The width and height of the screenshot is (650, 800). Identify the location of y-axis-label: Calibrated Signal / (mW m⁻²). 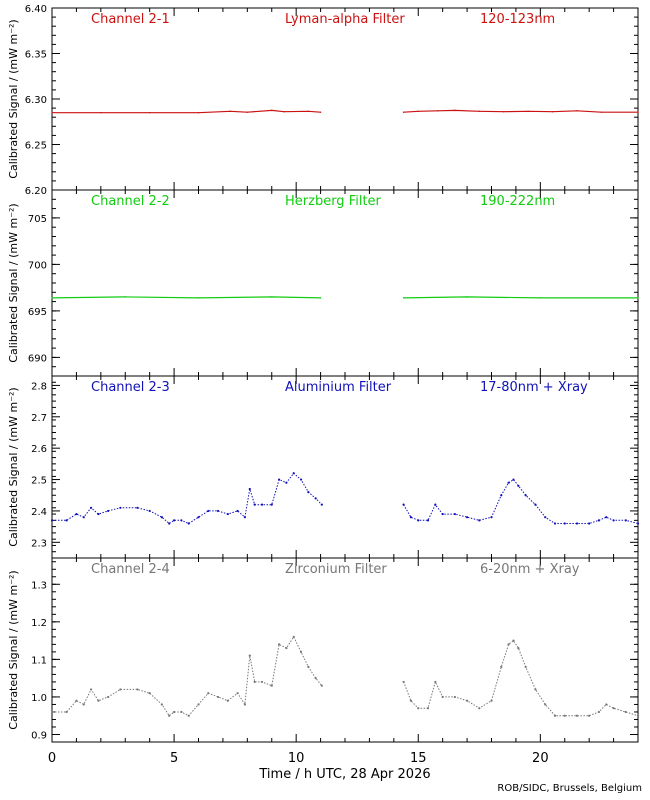
(13, 649).